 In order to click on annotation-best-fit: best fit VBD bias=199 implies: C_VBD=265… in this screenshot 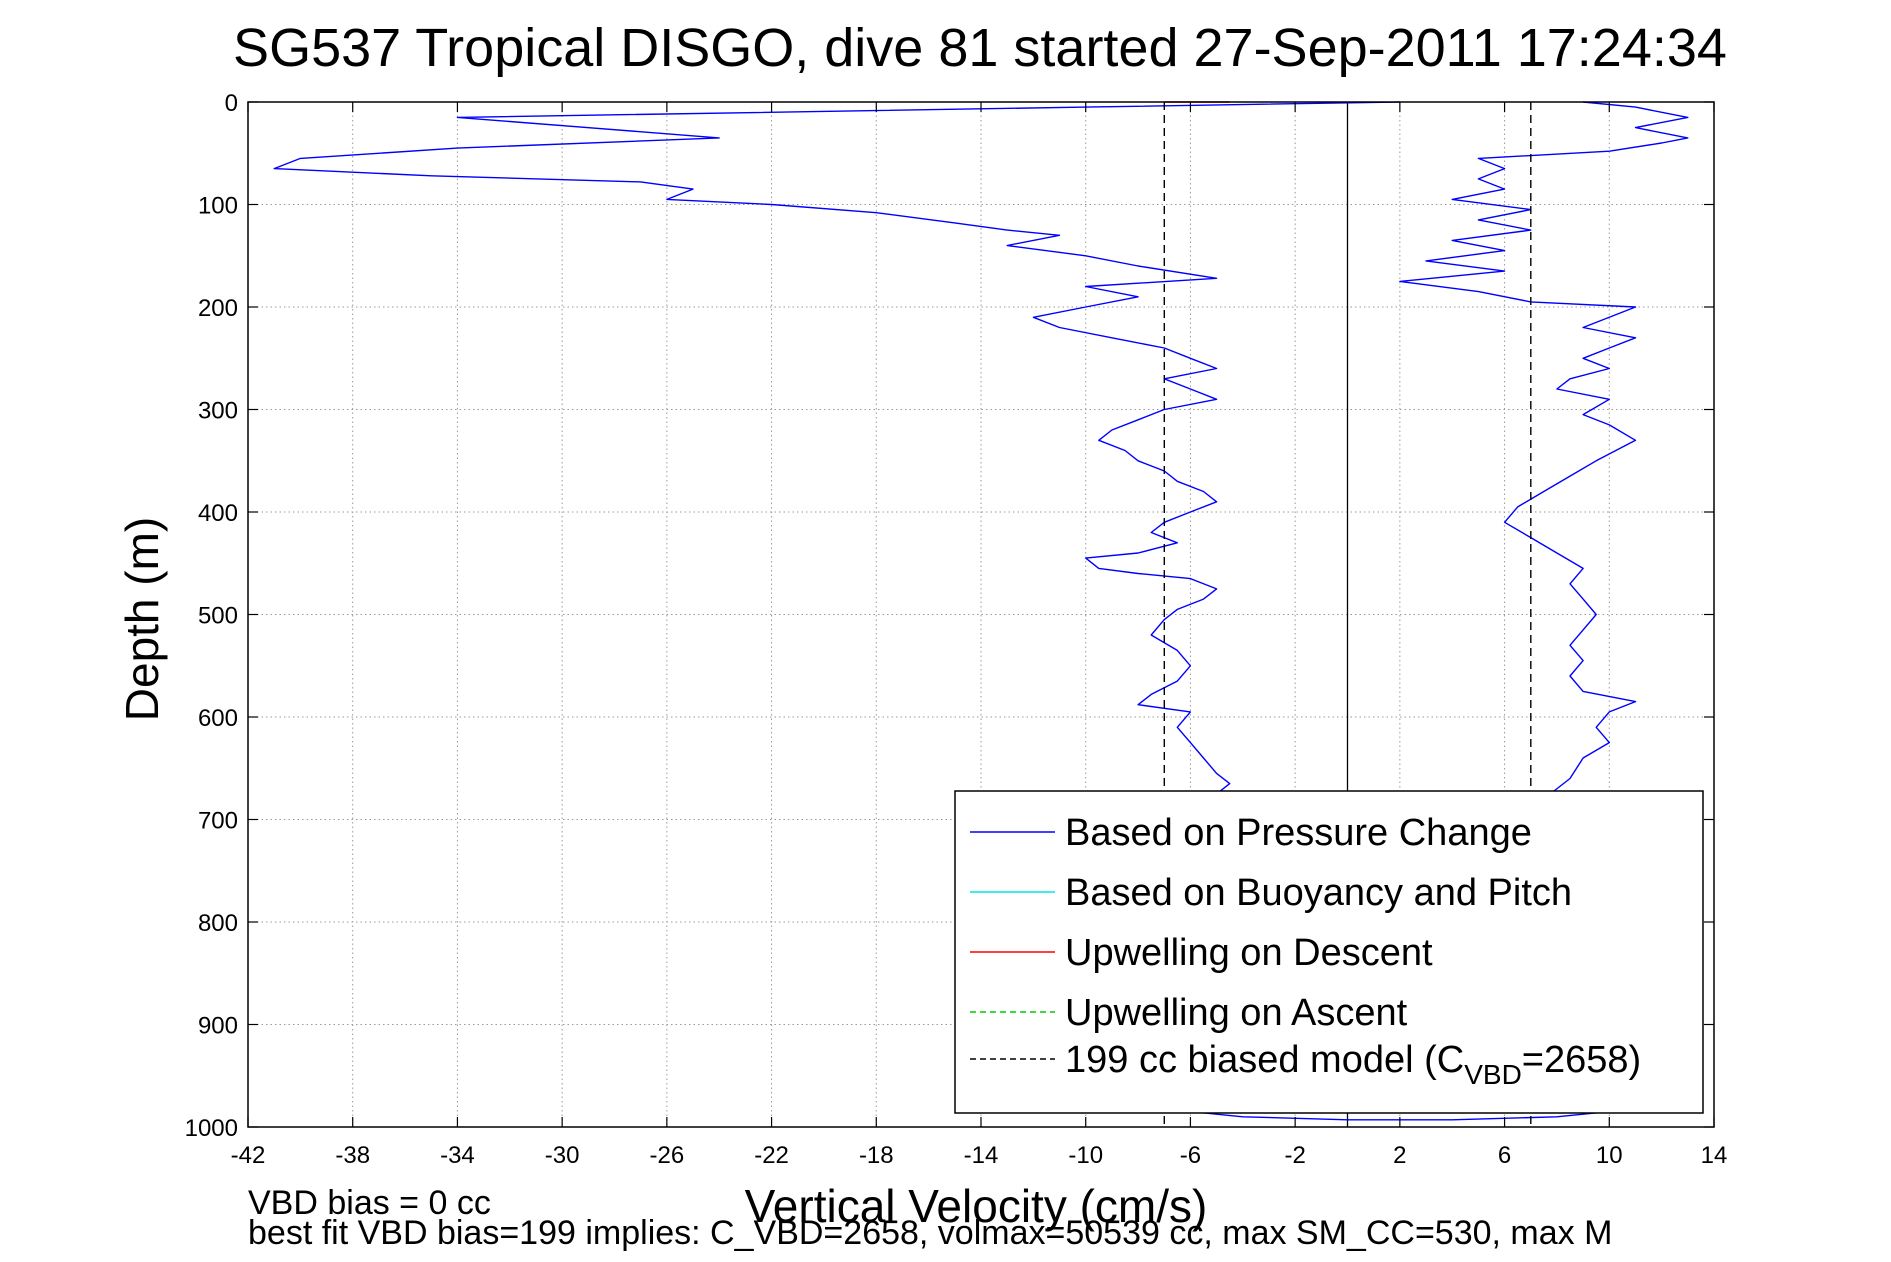, I will do `click(930, 1233)`.